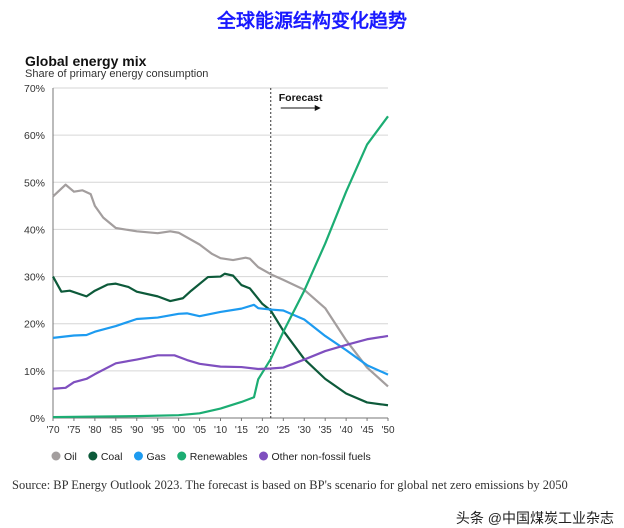  I want to click on y-tick-label: 10%, so click(34, 372).